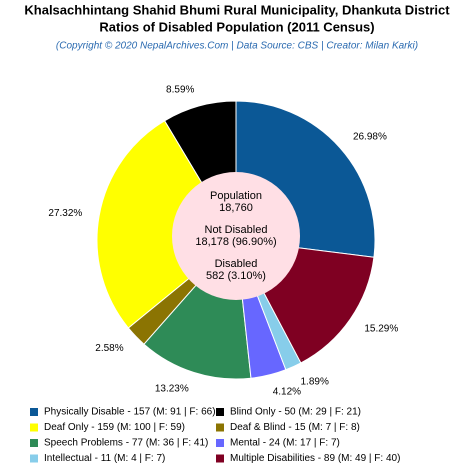  What do you see at coordinates (65, 213) in the screenshot?
I see `slice-label: 27.32%` at bounding box center [65, 213].